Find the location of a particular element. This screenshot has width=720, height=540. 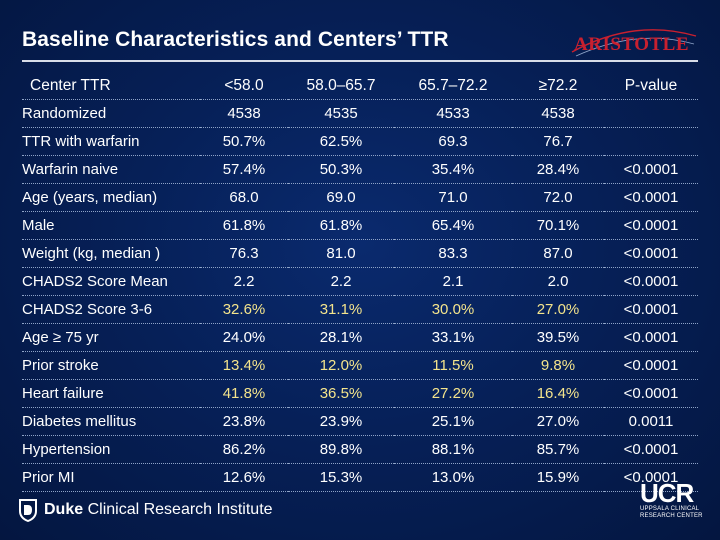

value-cell: 69.0 is located at coordinates (341, 197).